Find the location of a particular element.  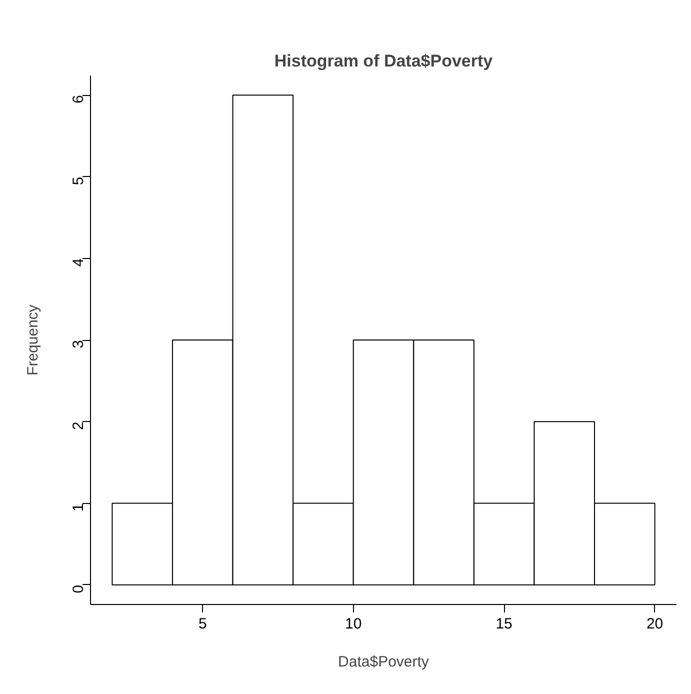

x-tick-label: 15 is located at coordinates (504, 624).